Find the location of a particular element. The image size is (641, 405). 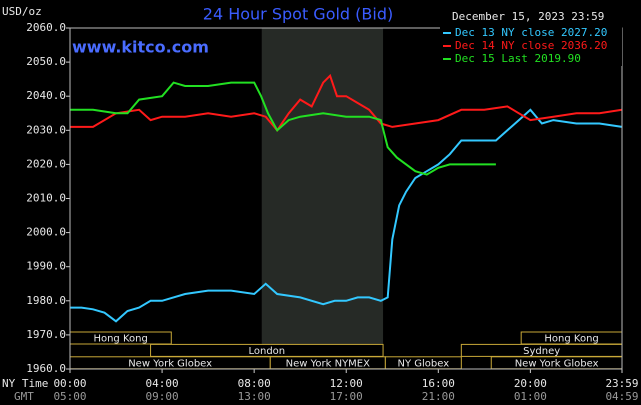

legend-label: Dec 14 NY close 2036.20 is located at coordinates (531, 45).